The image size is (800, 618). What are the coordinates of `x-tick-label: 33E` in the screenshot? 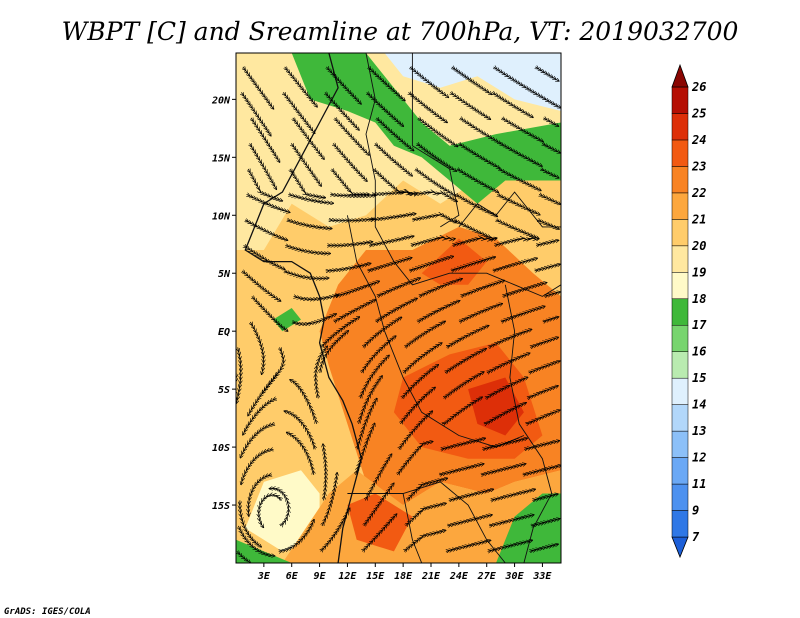 It's located at (542, 576).